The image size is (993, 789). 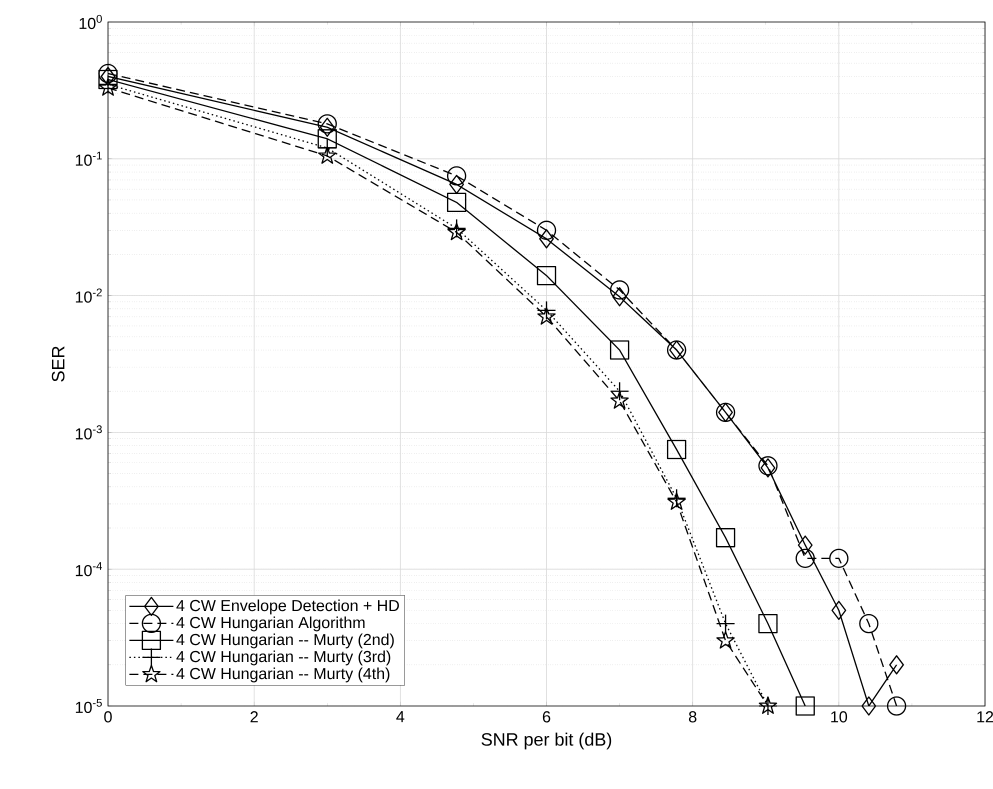 What do you see at coordinates (692, 716) in the screenshot?
I see `x-tick-label: 8` at bounding box center [692, 716].